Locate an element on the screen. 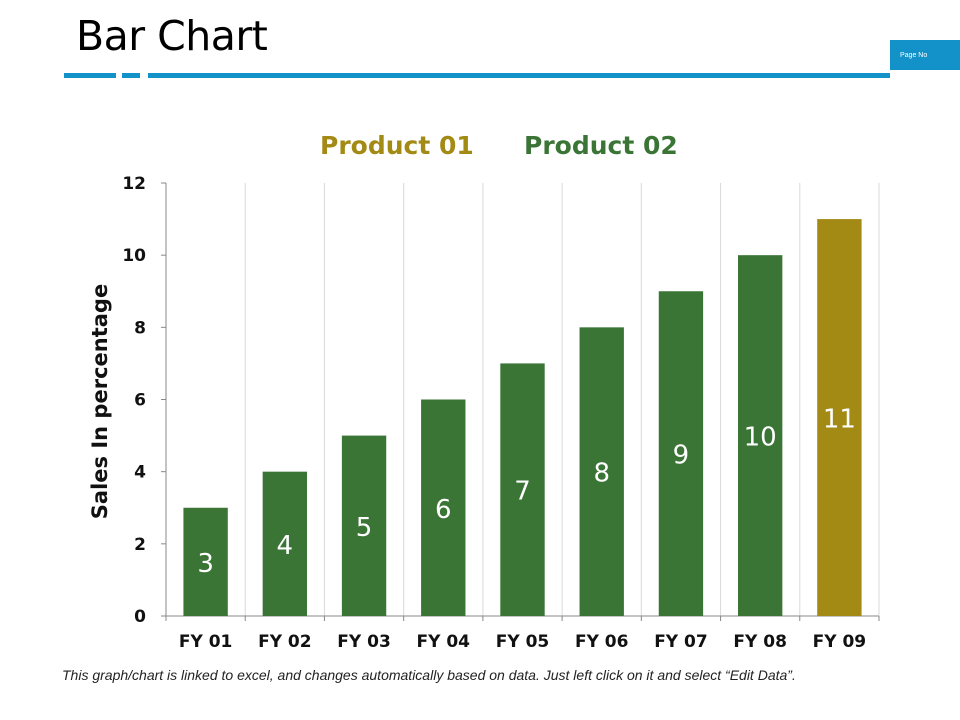 The image size is (960, 720). page-number-label: Page No is located at coordinates (914, 55).